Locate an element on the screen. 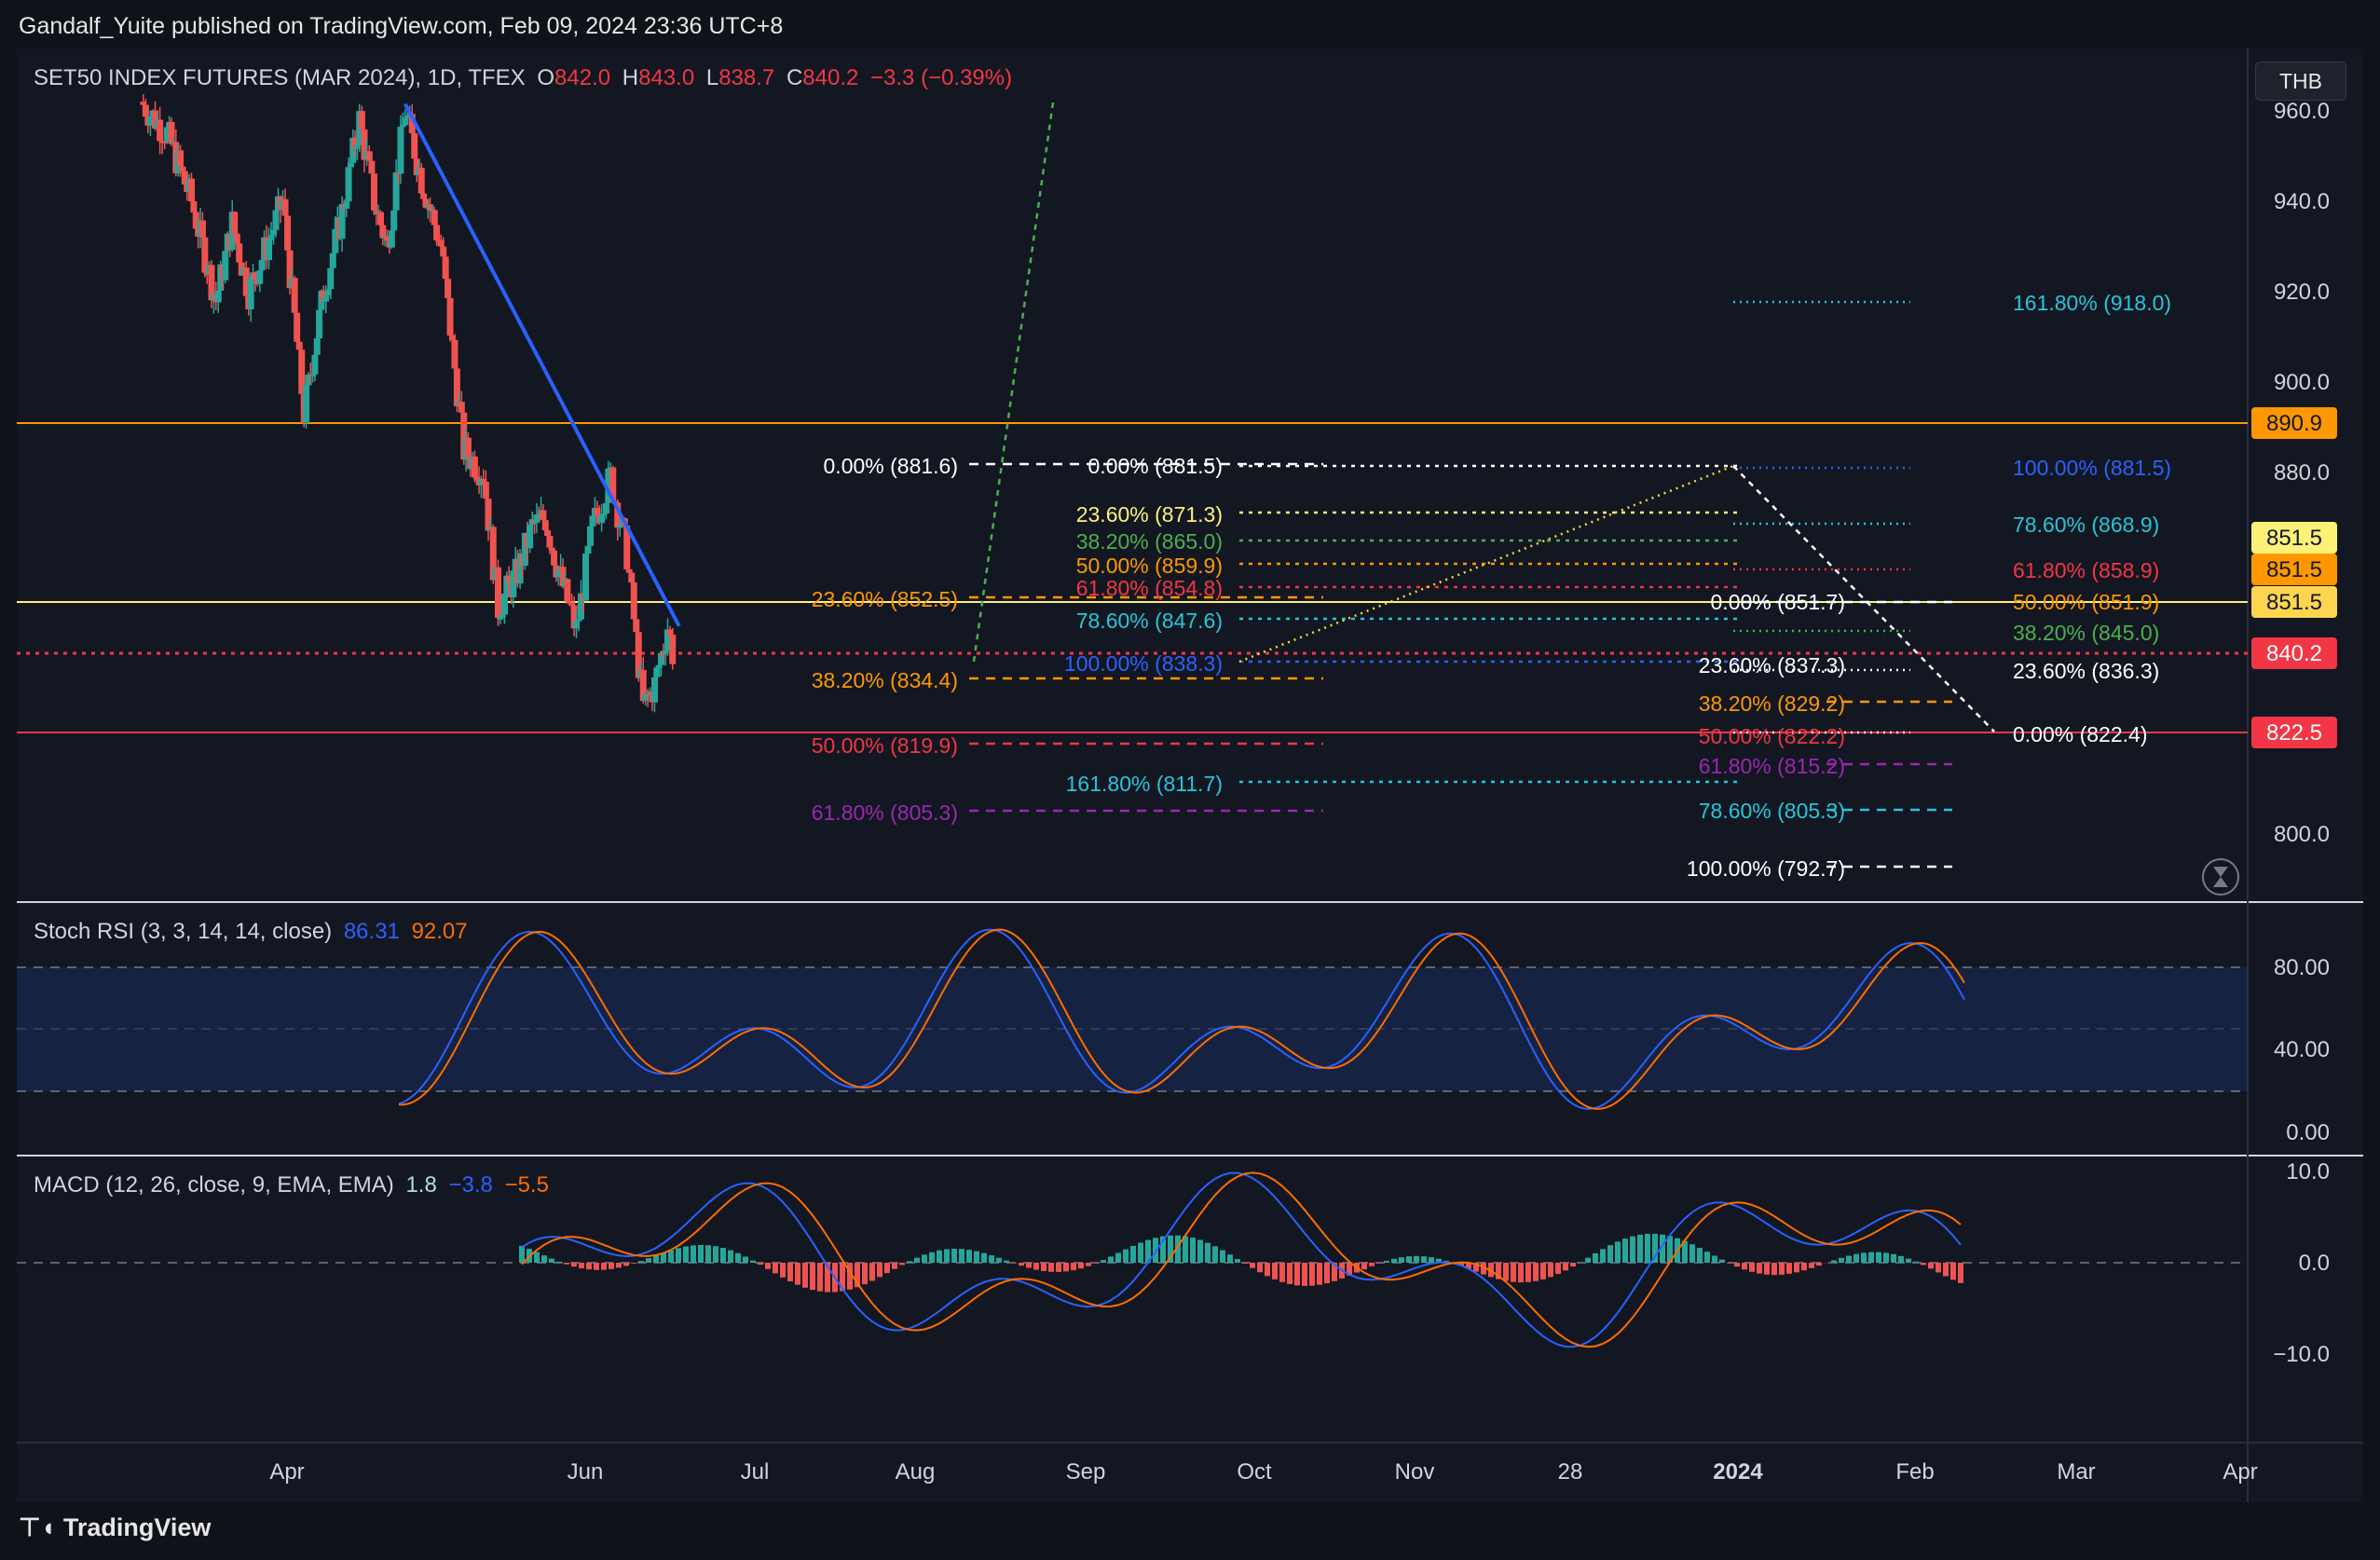  price-tick: 960.0 is located at coordinates (2302, 111).